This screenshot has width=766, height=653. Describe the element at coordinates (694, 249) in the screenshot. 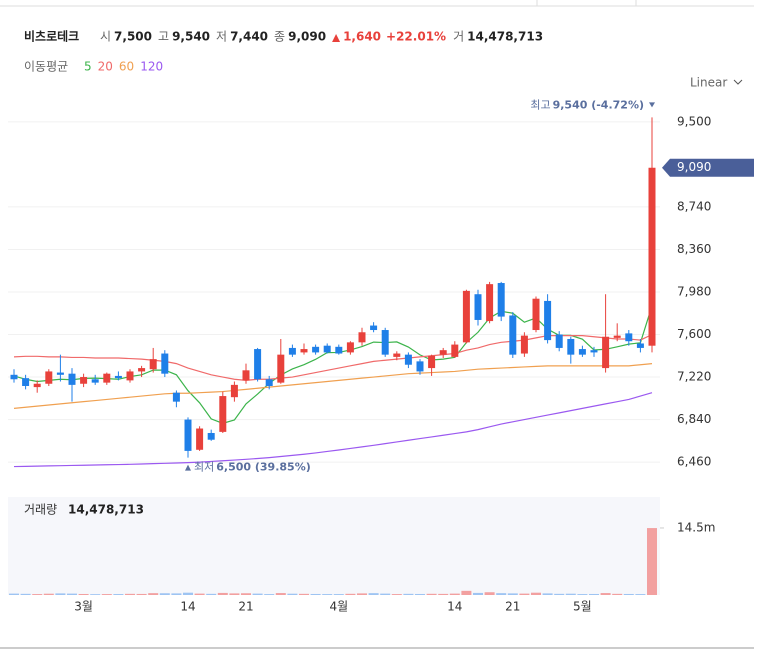

I see `y-tick-label: 8,360` at that location.